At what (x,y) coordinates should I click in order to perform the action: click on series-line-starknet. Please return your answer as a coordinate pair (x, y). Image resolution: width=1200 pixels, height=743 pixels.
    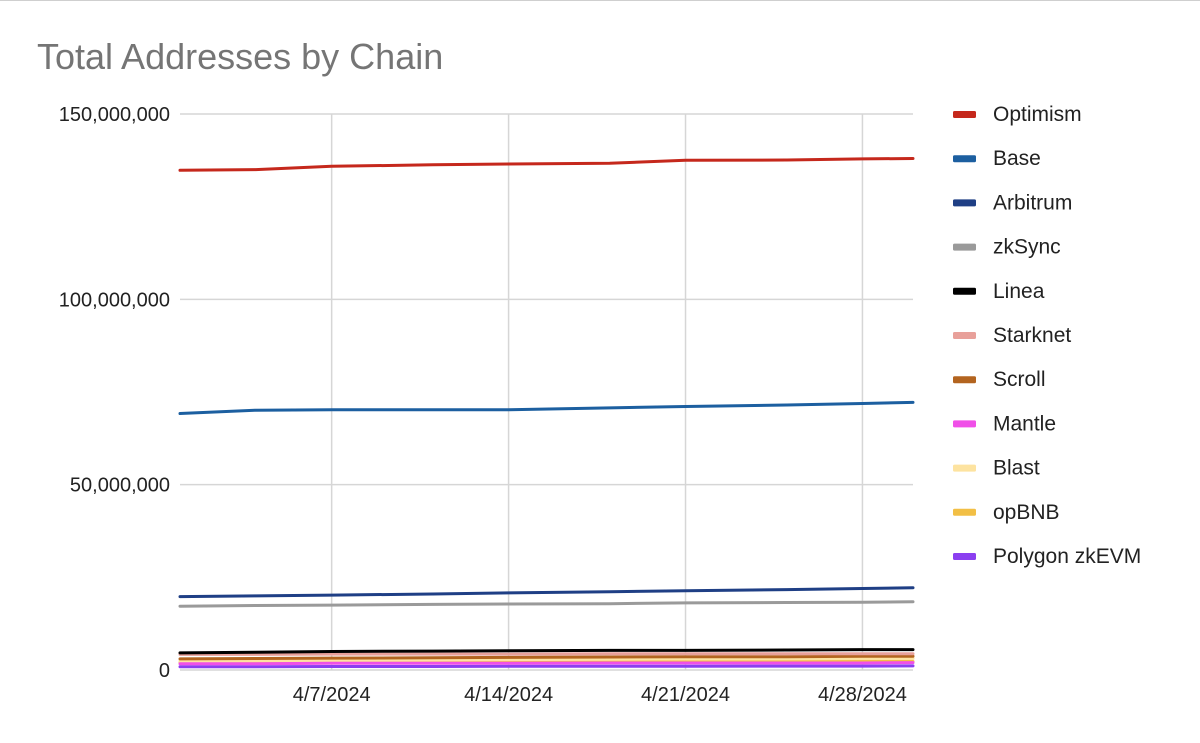
    Looking at the image, I should click on (546, 654).